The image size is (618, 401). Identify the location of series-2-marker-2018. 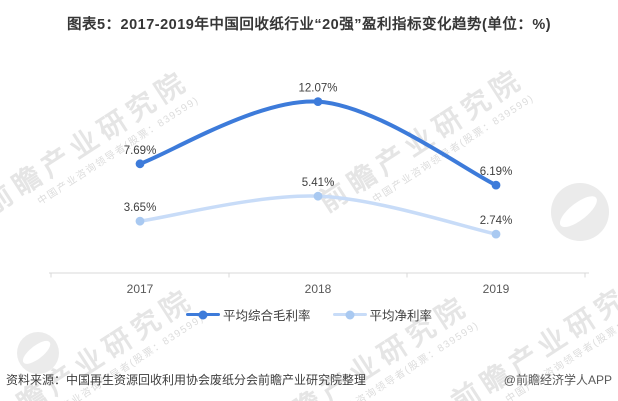
(318, 196).